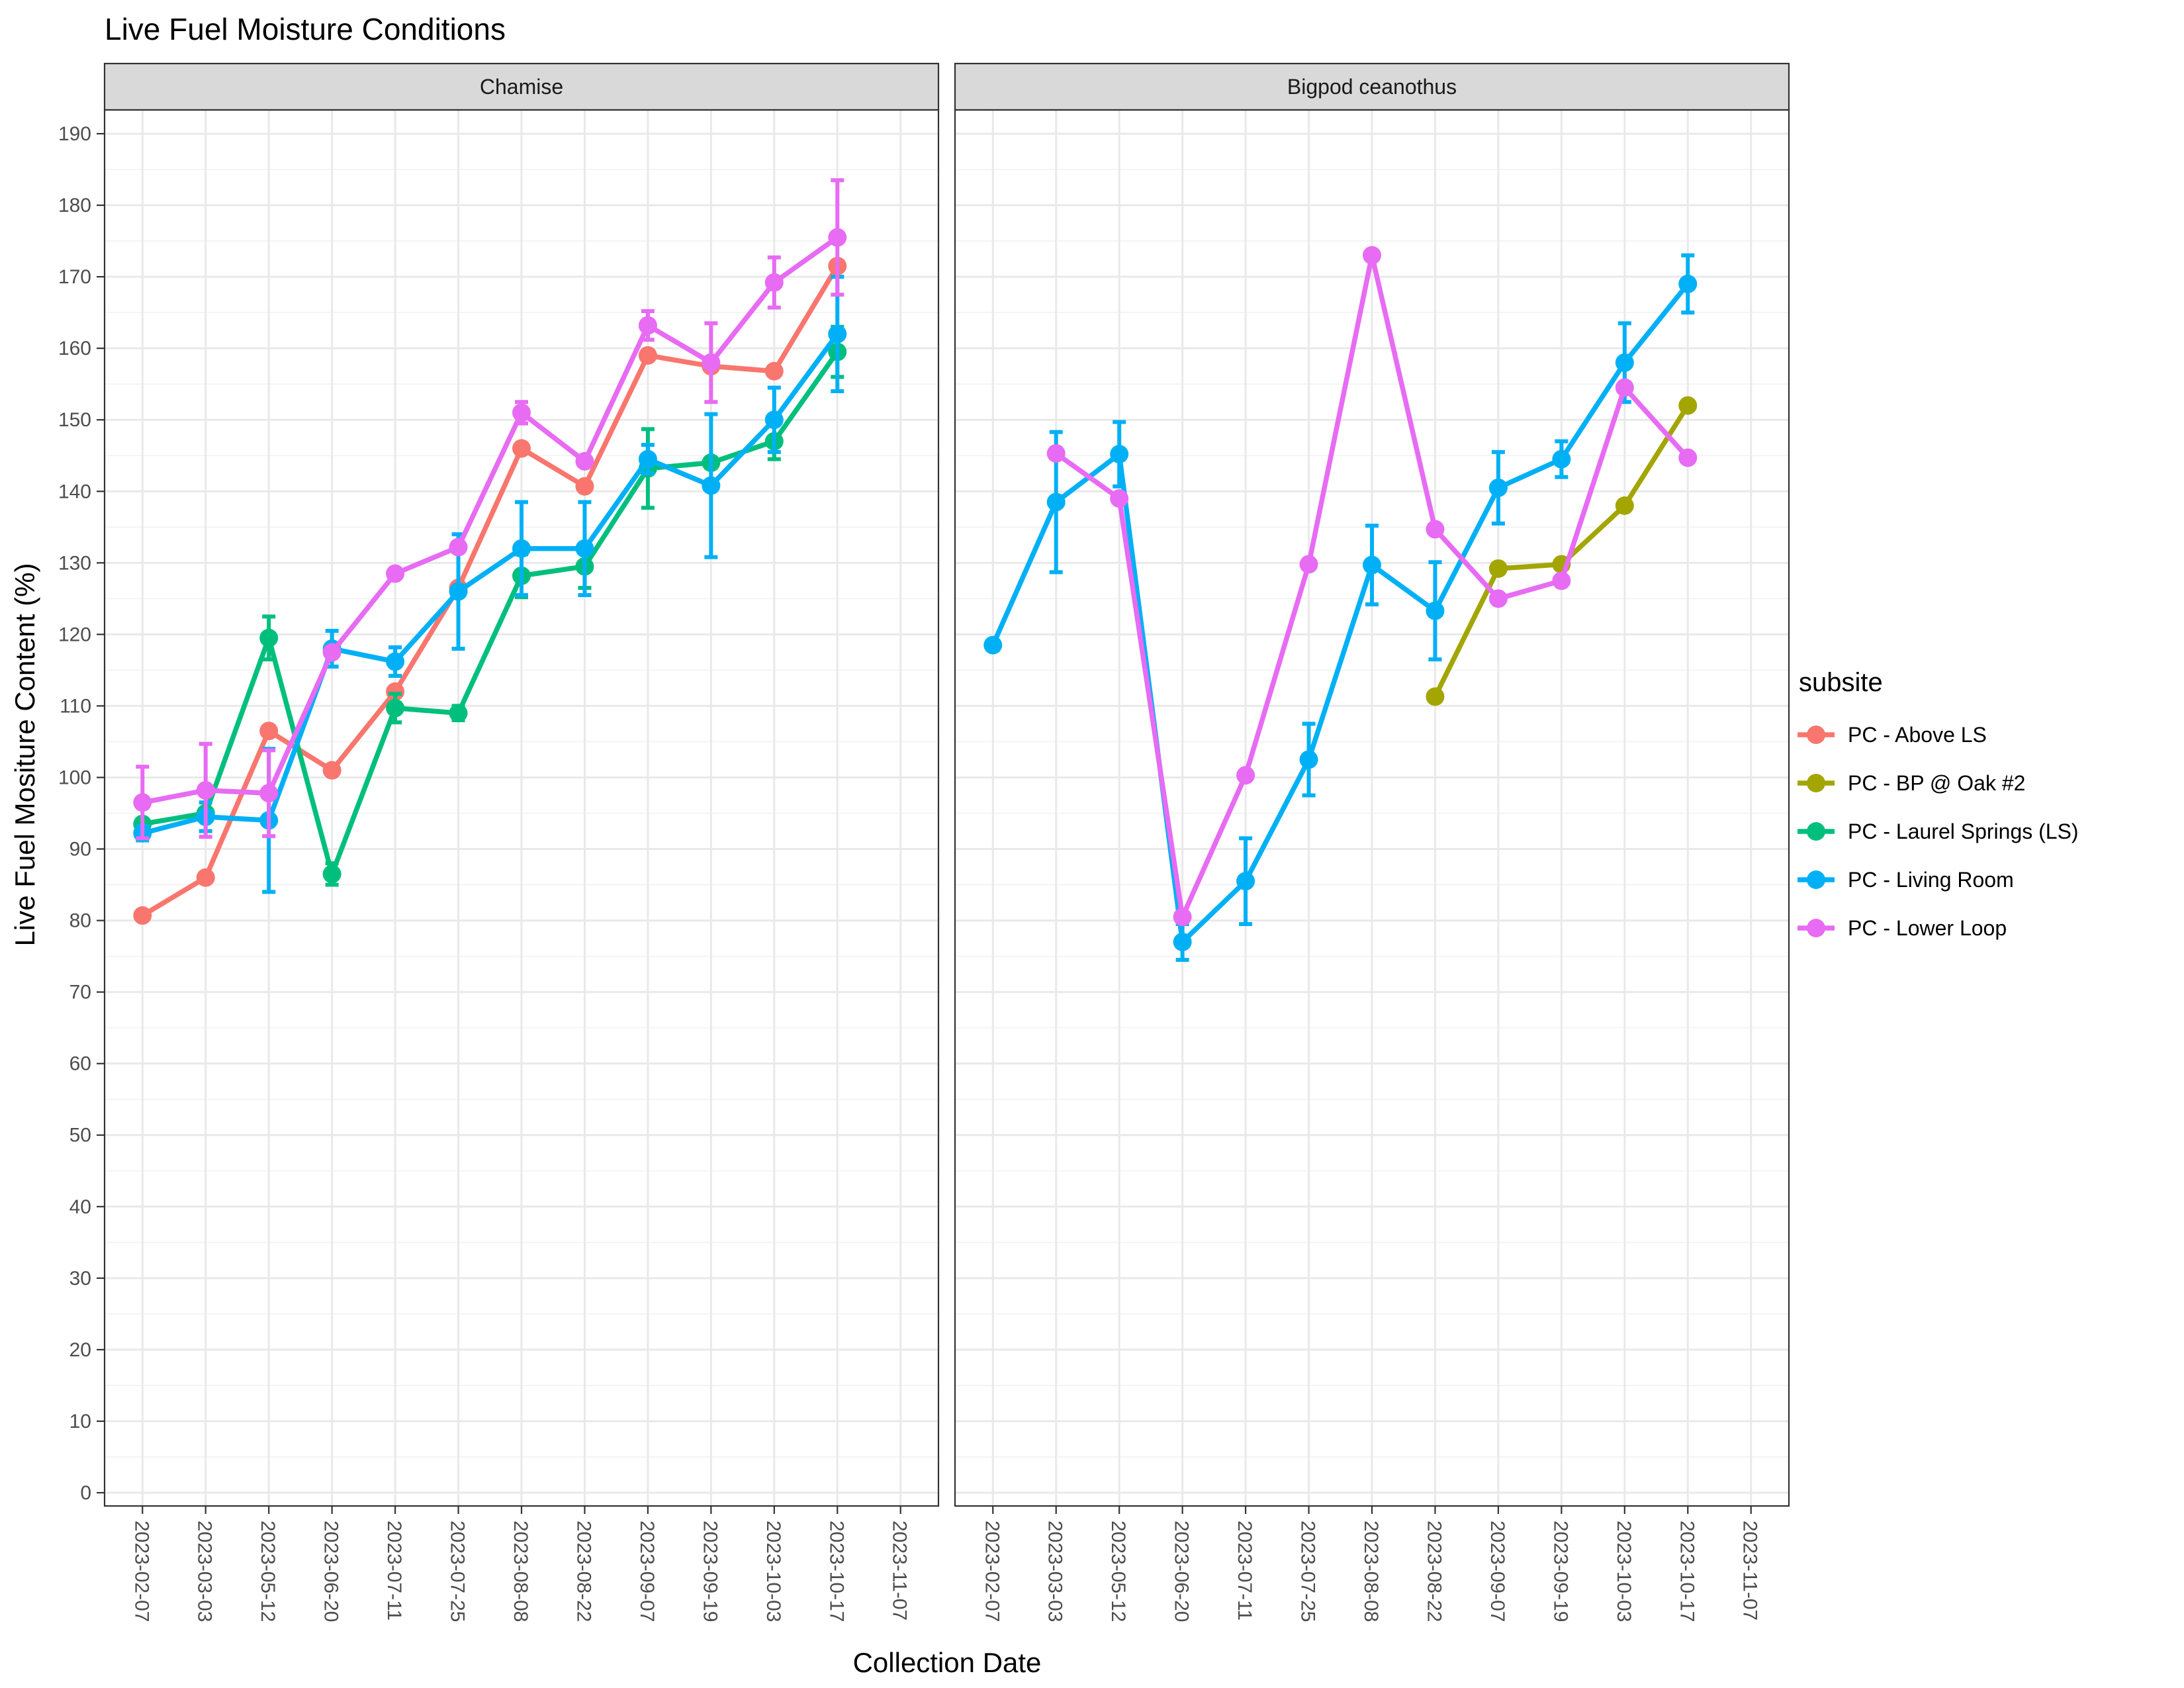 This screenshot has height=1688, width=2184. Describe the element at coordinates (24, 755) in the screenshot. I see `y-axis-title: Live Fuel Mositure Content (%)` at that location.